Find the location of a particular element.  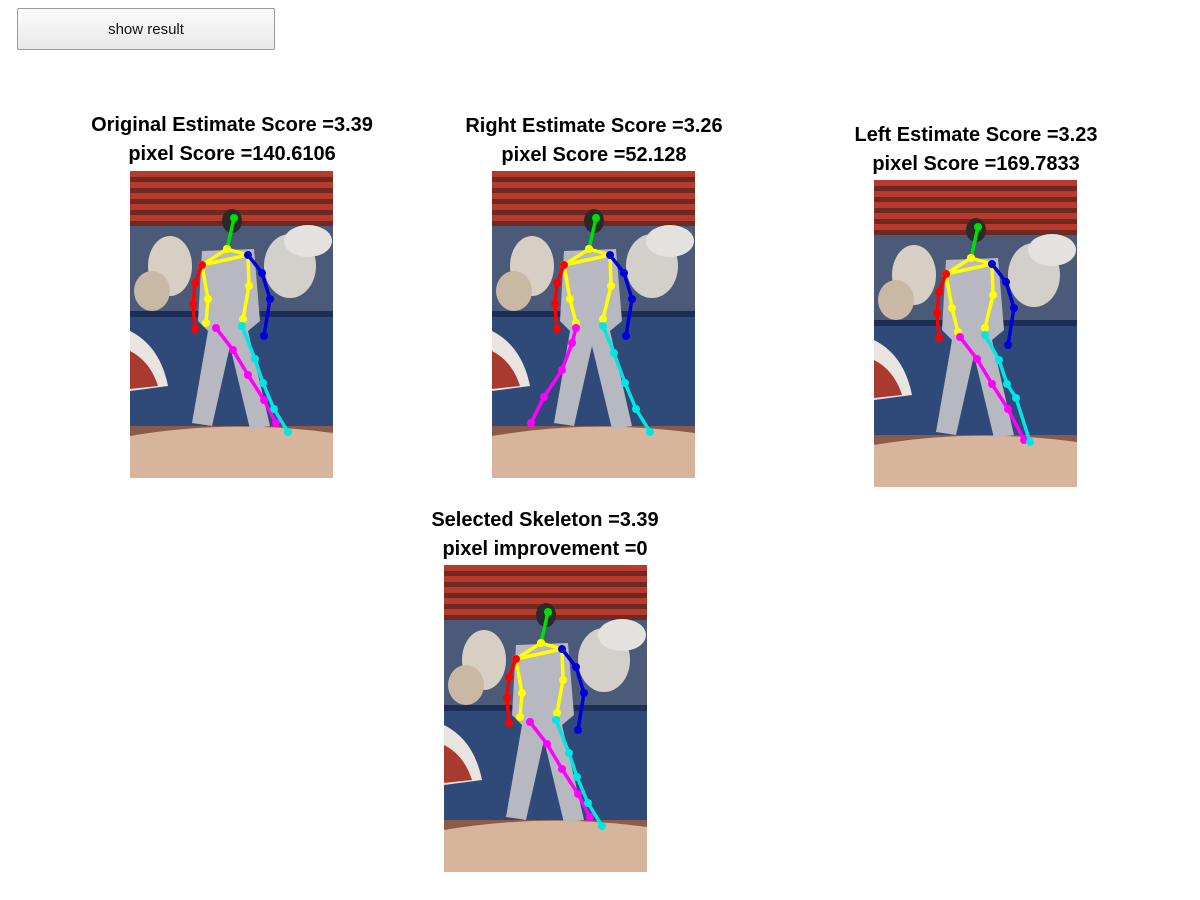

right-estimate-score: Right Estimate Score =3.26 is located at coordinates (594, 126).